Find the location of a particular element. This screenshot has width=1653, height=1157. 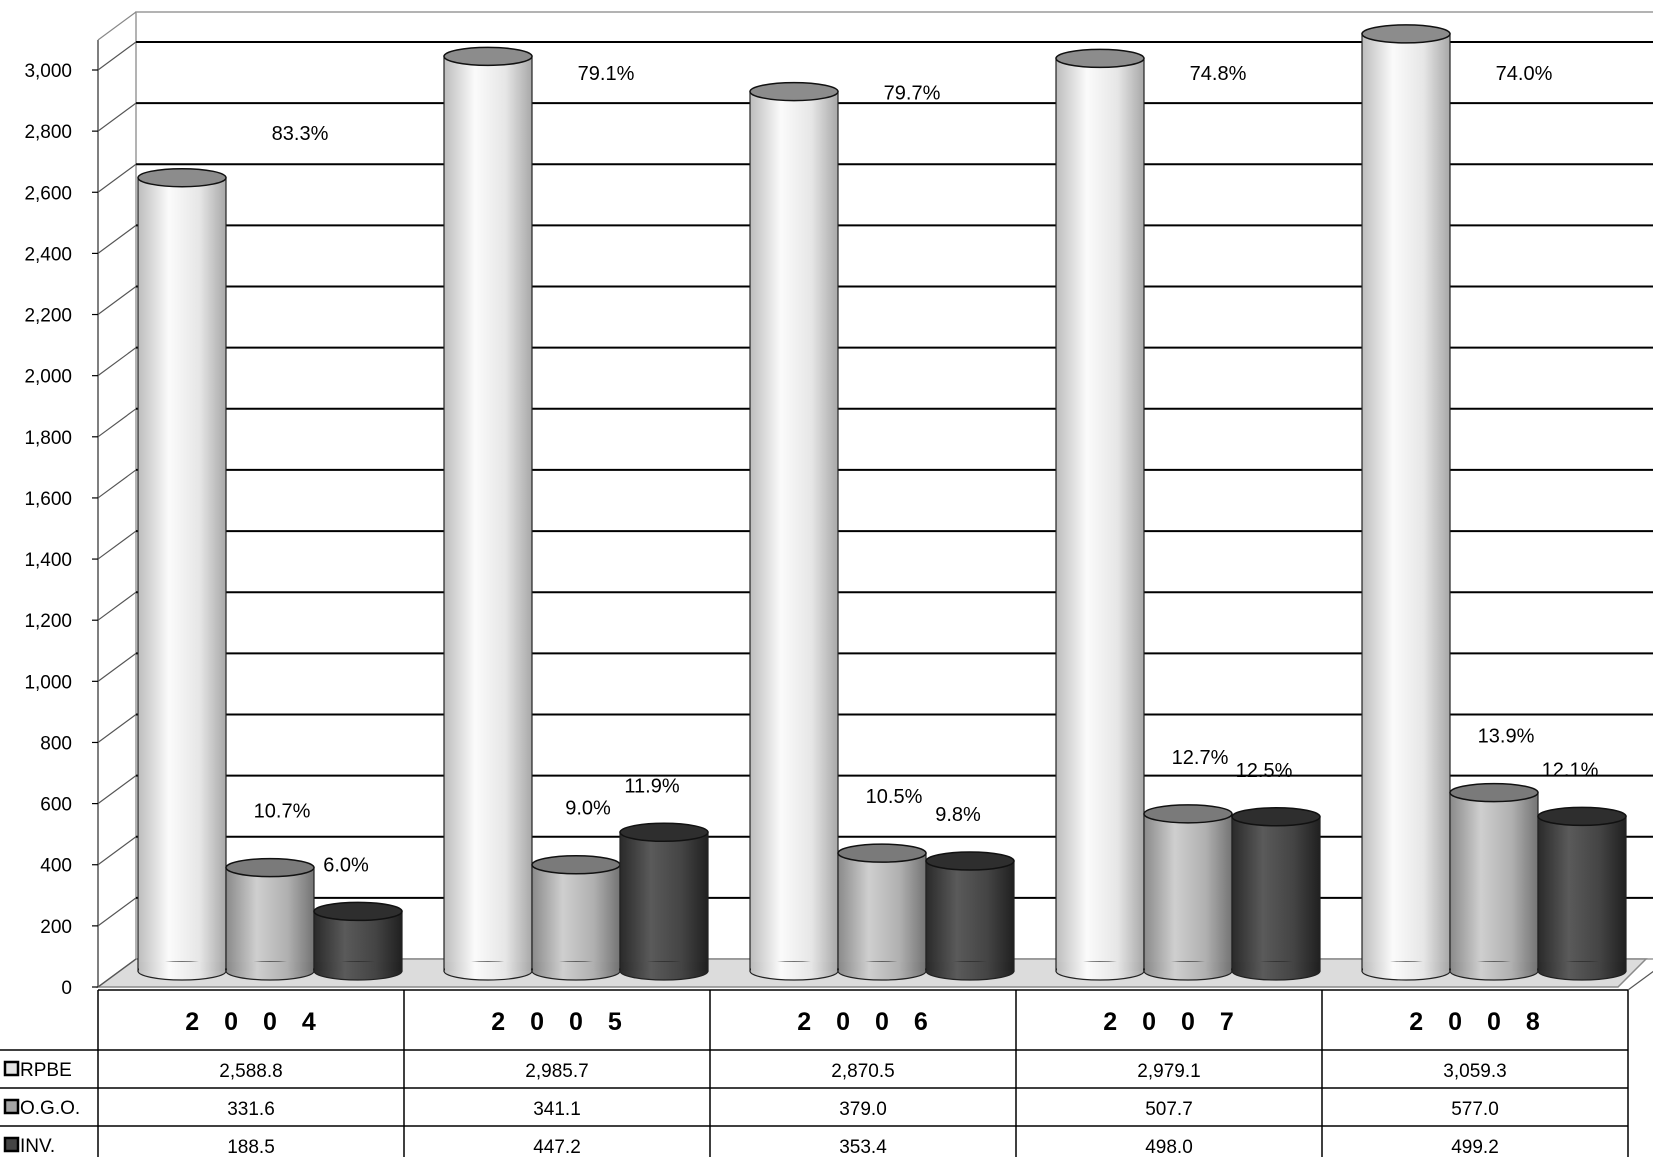

percent-label: 13.9% is located at coordinates (1506, 737).